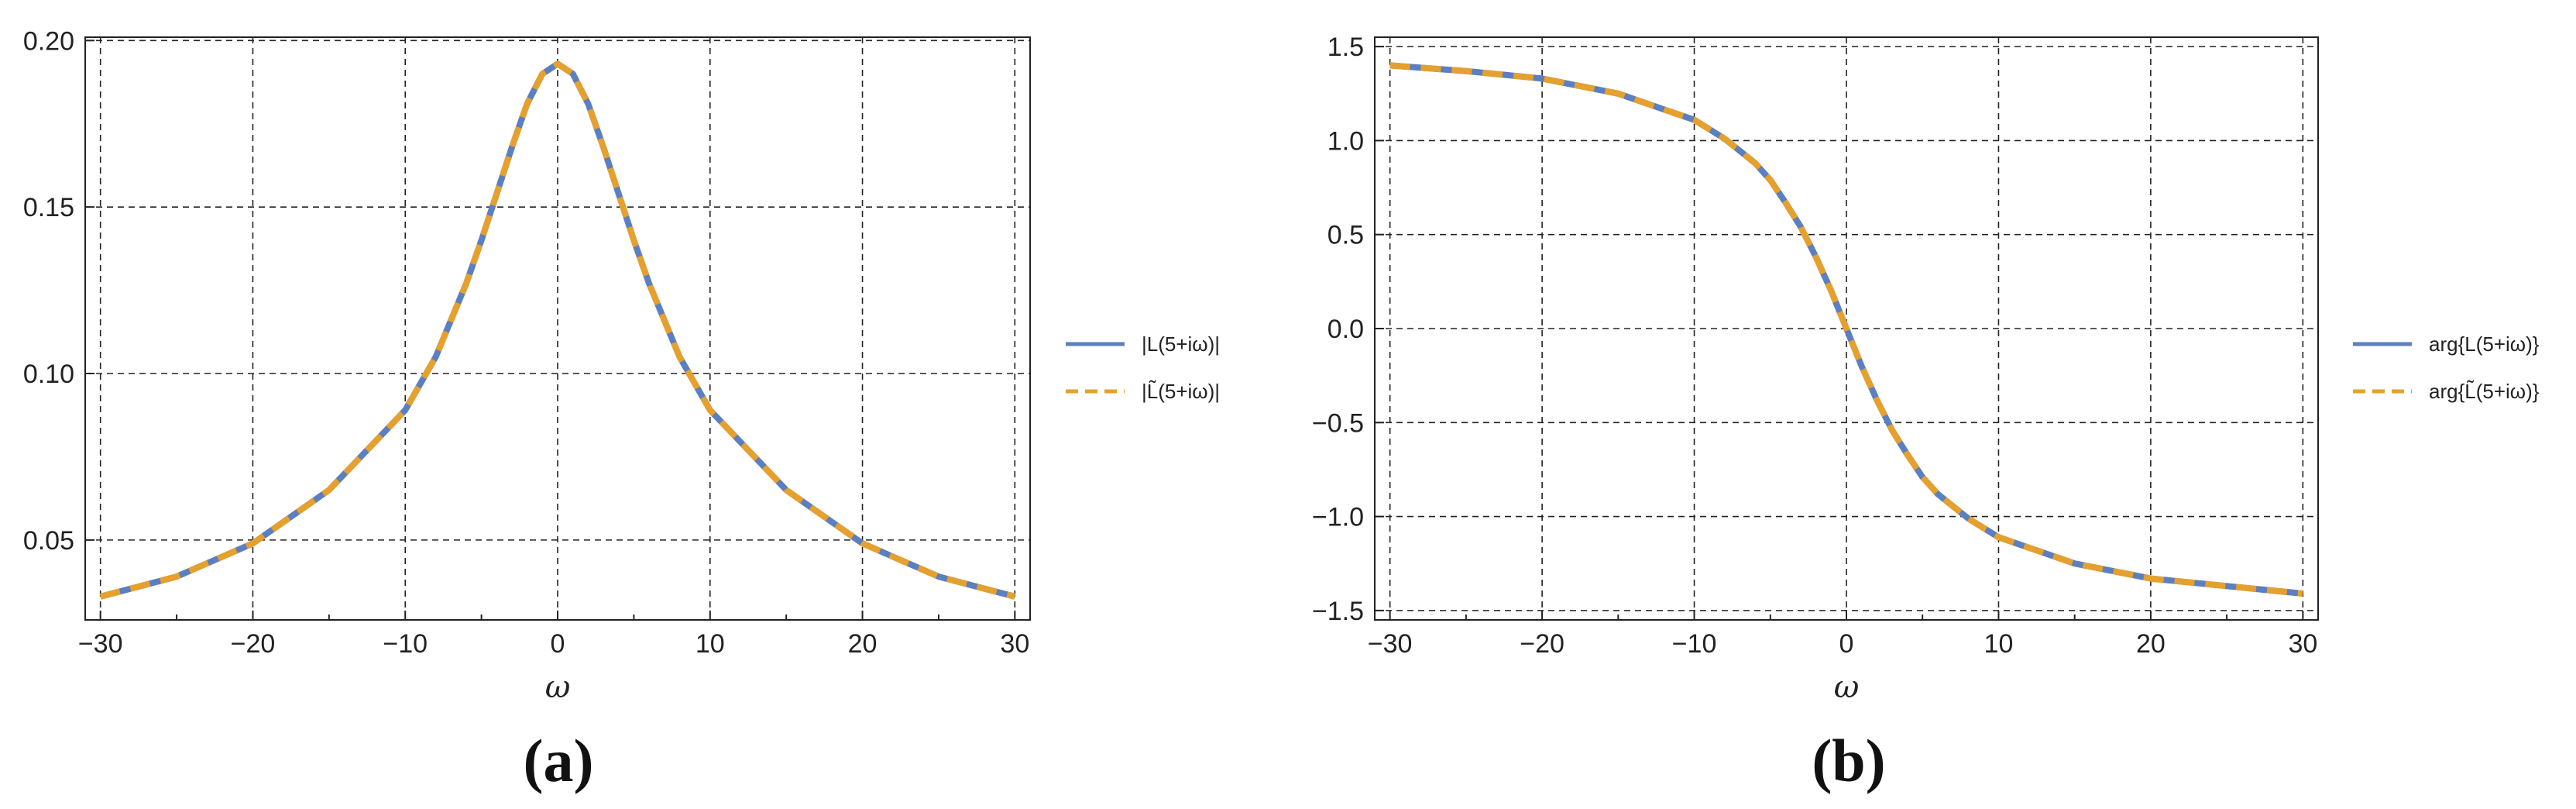 This screenshot has width=2576, height=809. Describe the element at coordinates (1143, 367) in the screenshot. I see `legend-a: |L(5+iω)| |L̃(5+iω)|` at that location.